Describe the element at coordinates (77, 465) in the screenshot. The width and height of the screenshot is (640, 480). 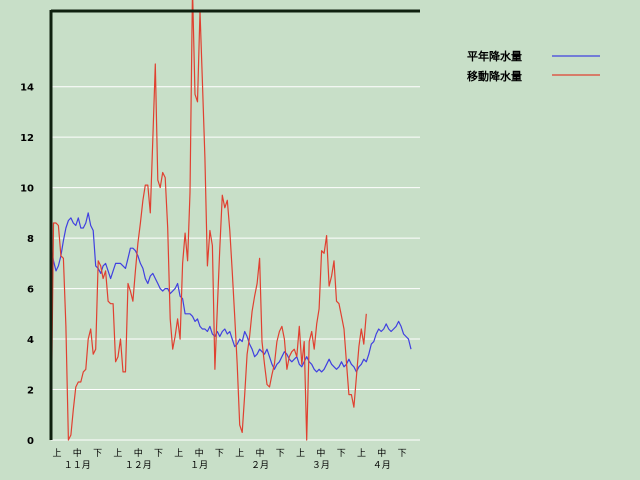
I see `month-tick-label: １１月` at that location.